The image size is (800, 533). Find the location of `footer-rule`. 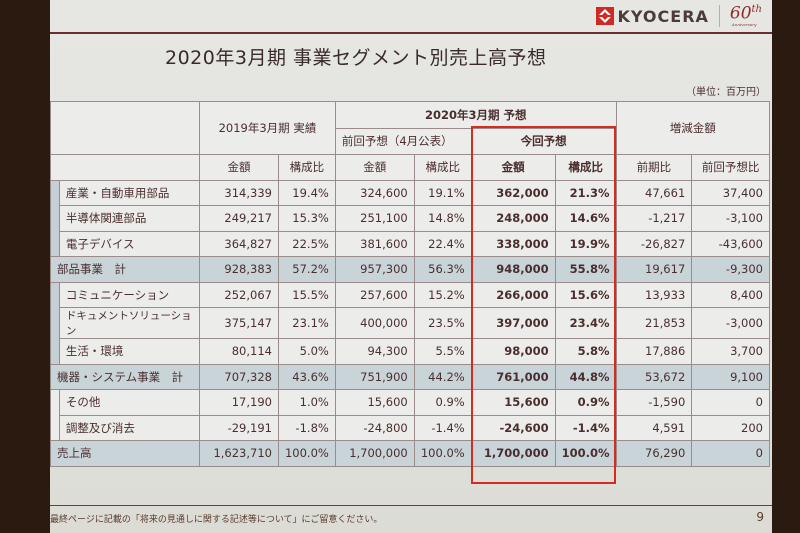

footer-rule is located at coordinates (411, 505).